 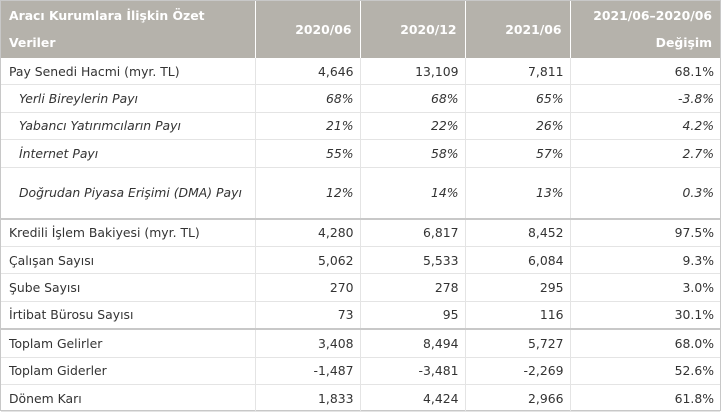 What do you see at coordinates (413, 29) in the screenshot?
I see `header-2020-12: 2020/12` at bounding box center [413, 29].